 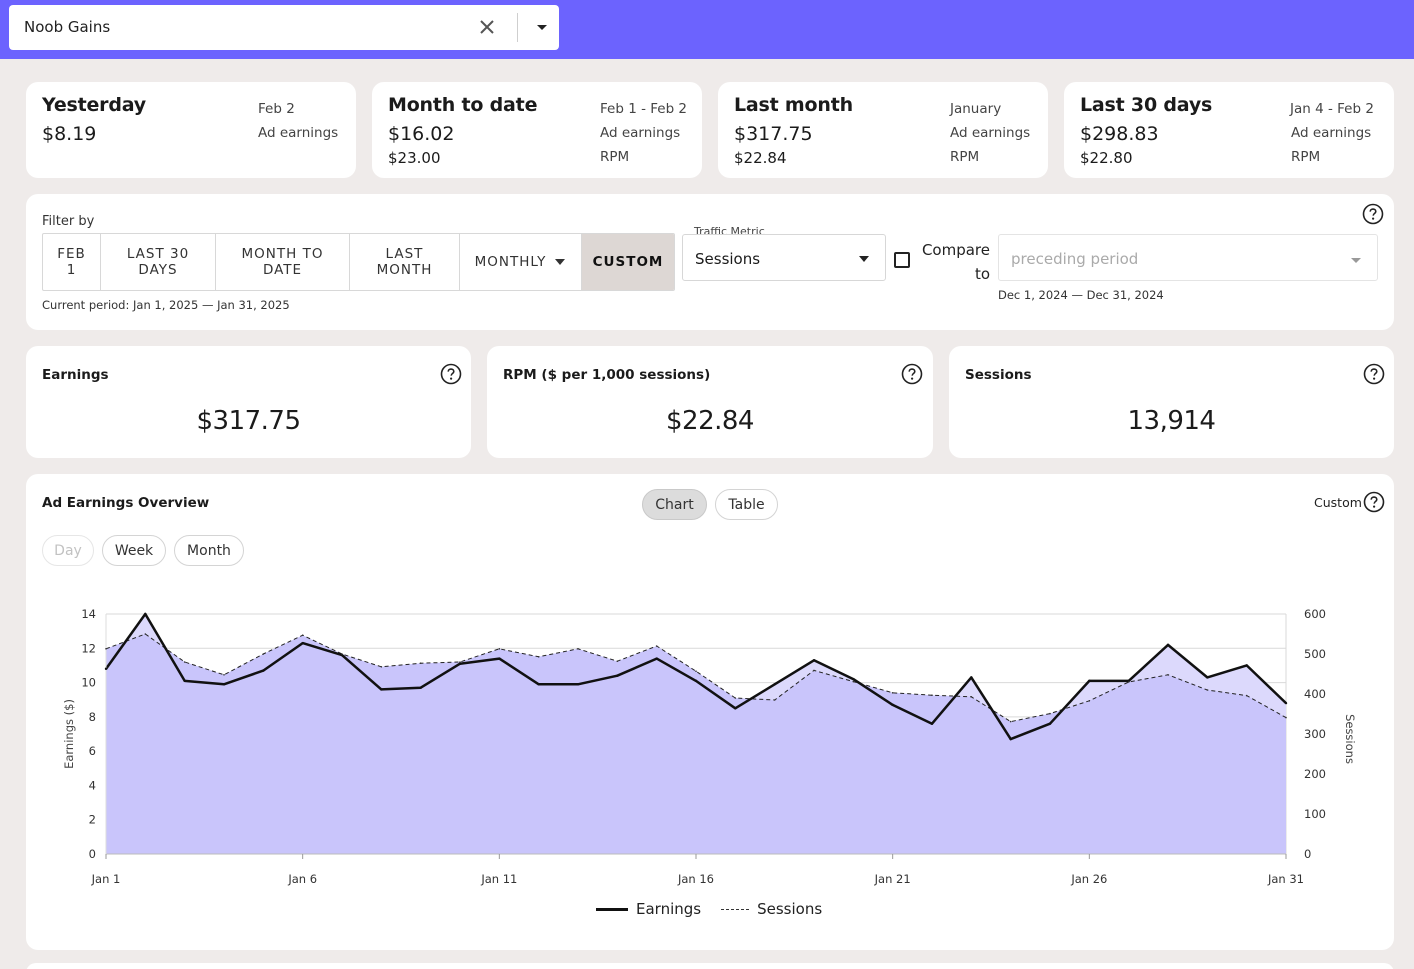 I want to click on summary-range: January, so click(x=976, y=109).